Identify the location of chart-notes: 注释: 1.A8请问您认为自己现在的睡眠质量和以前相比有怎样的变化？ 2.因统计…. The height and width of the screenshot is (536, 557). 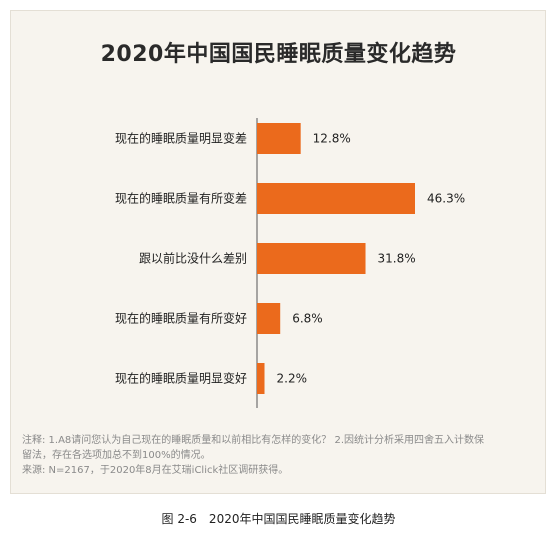
(272, 455).